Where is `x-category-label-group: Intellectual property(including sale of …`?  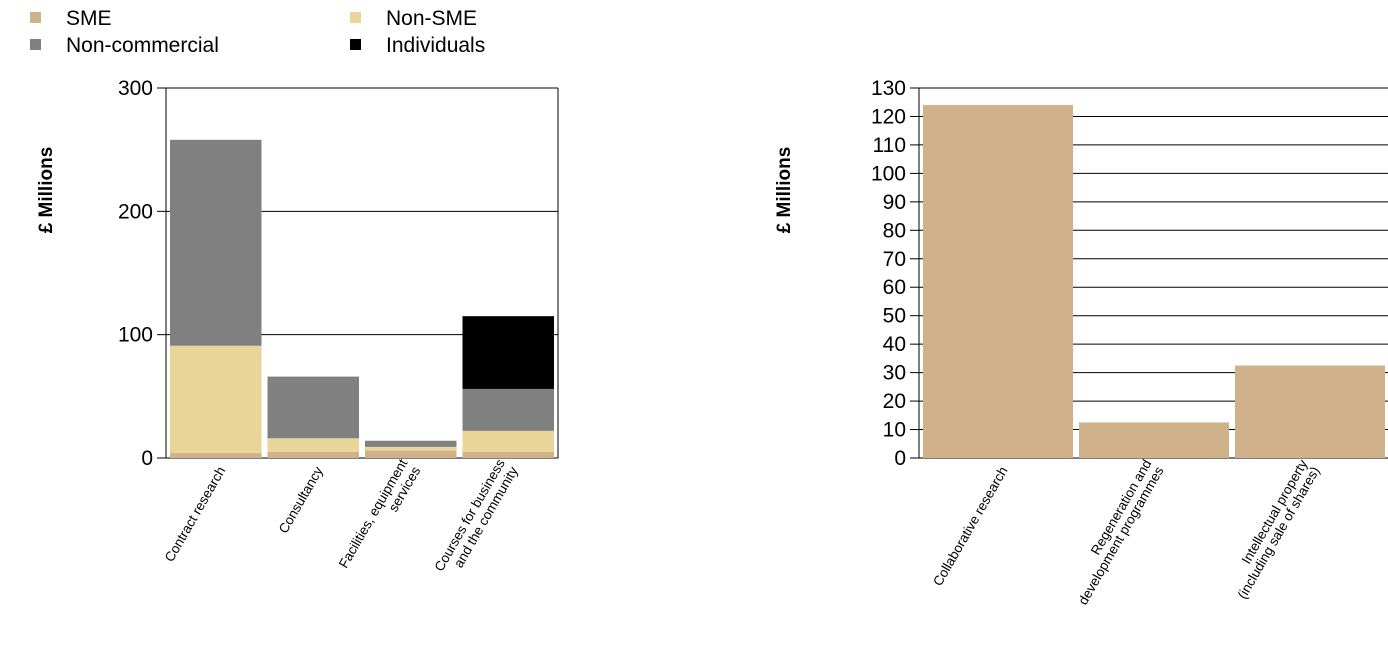 x-category-label-group: Intellectual property(including sale of … is located at coordinates (1279, 529).